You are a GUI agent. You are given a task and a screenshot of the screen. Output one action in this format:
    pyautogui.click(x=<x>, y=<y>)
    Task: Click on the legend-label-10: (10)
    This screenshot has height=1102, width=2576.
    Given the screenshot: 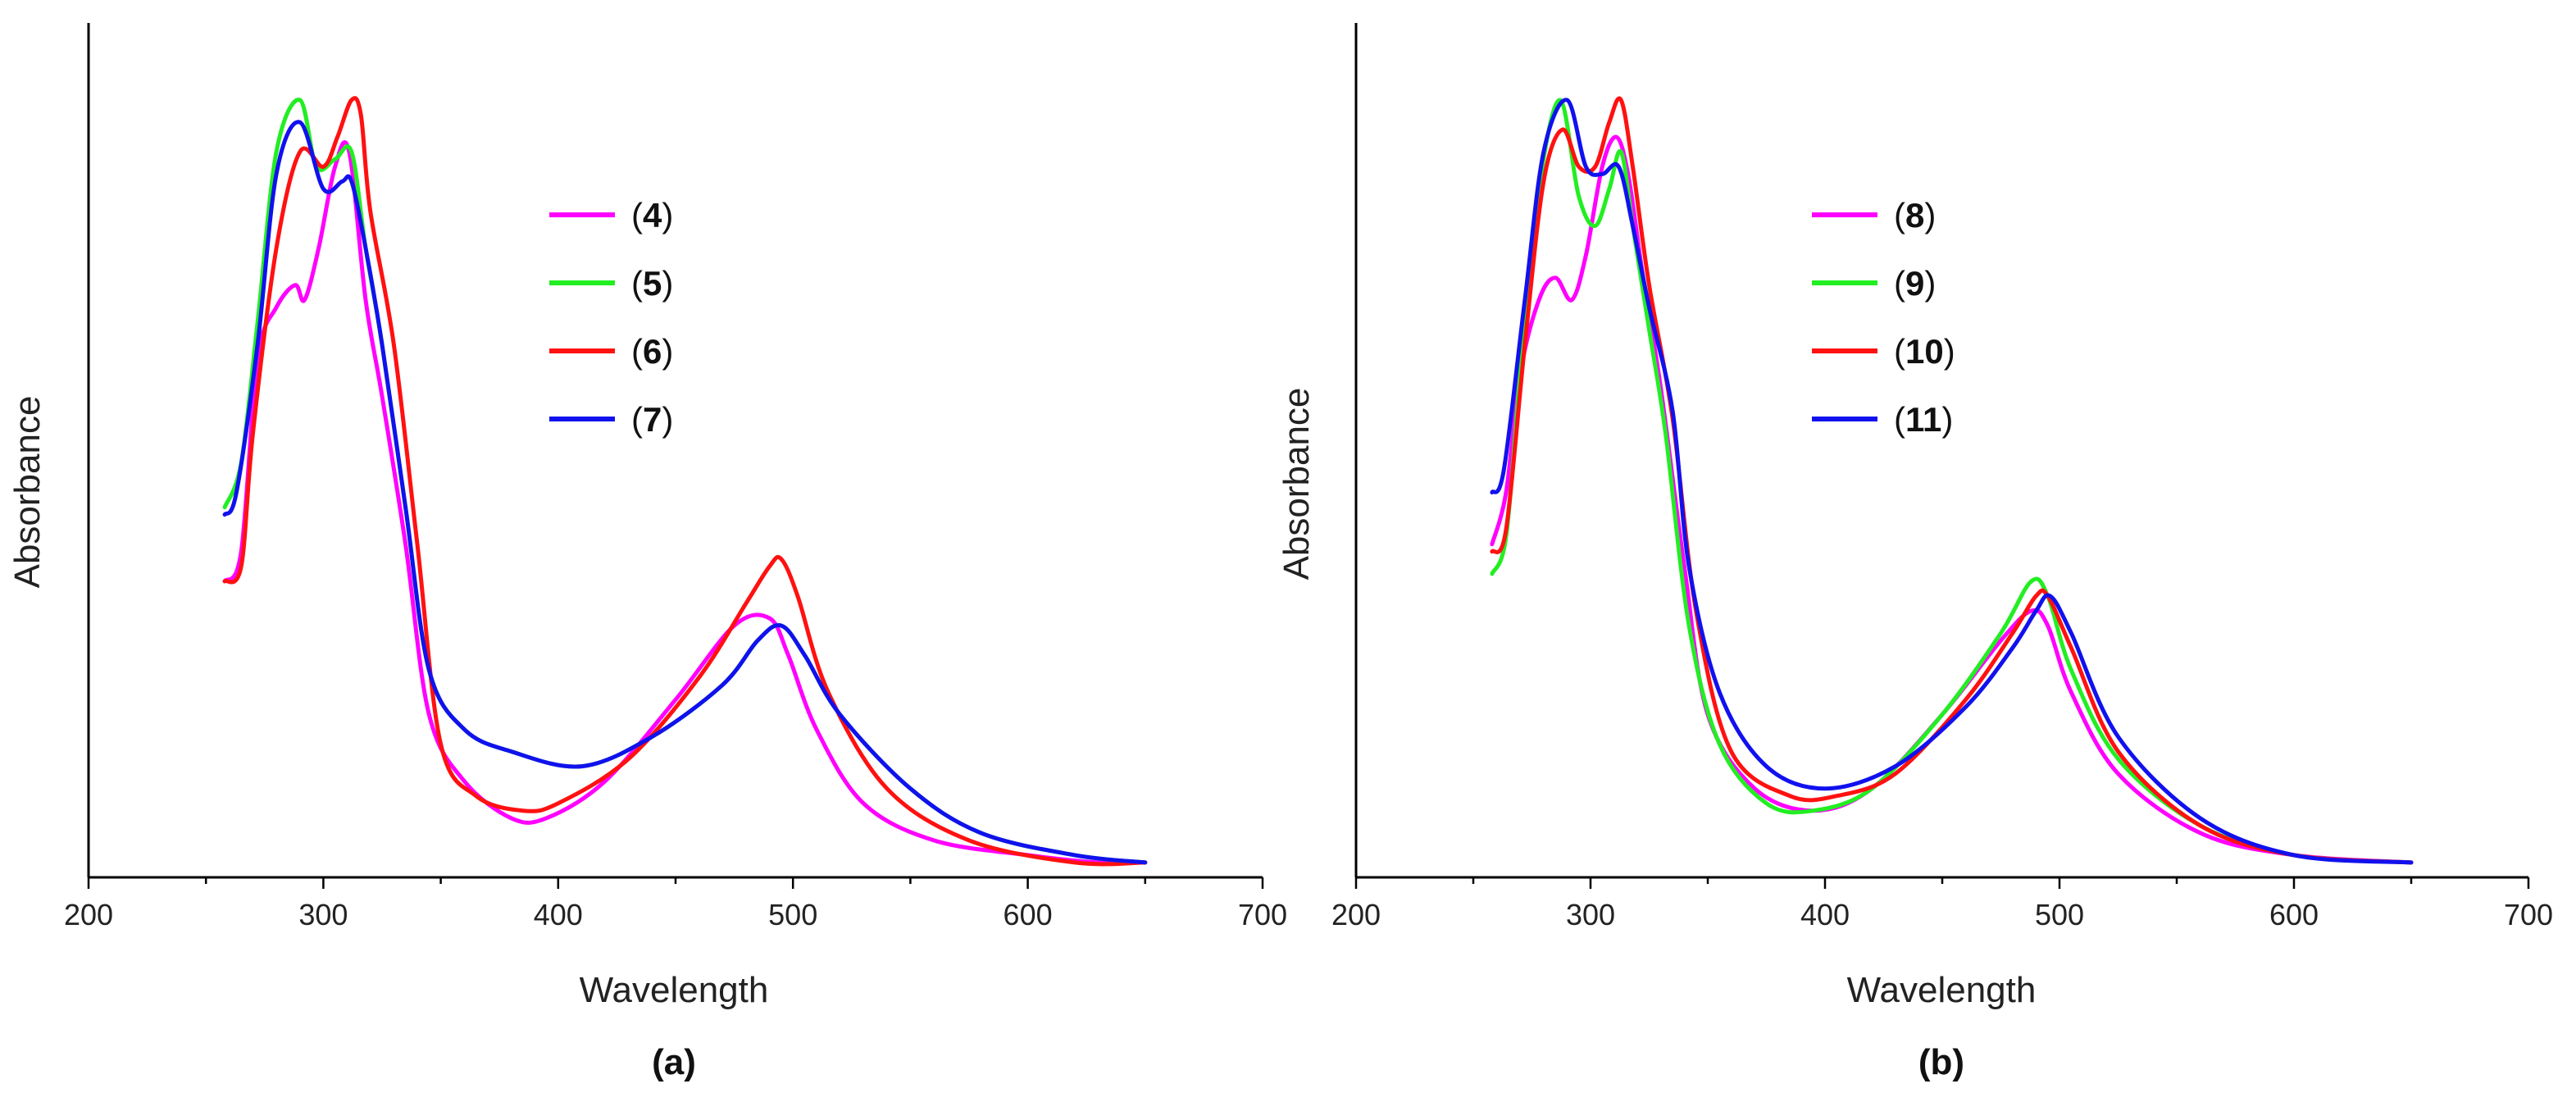 What is the action you would take?
    pyautogui.click(x=1924, y=351)
    